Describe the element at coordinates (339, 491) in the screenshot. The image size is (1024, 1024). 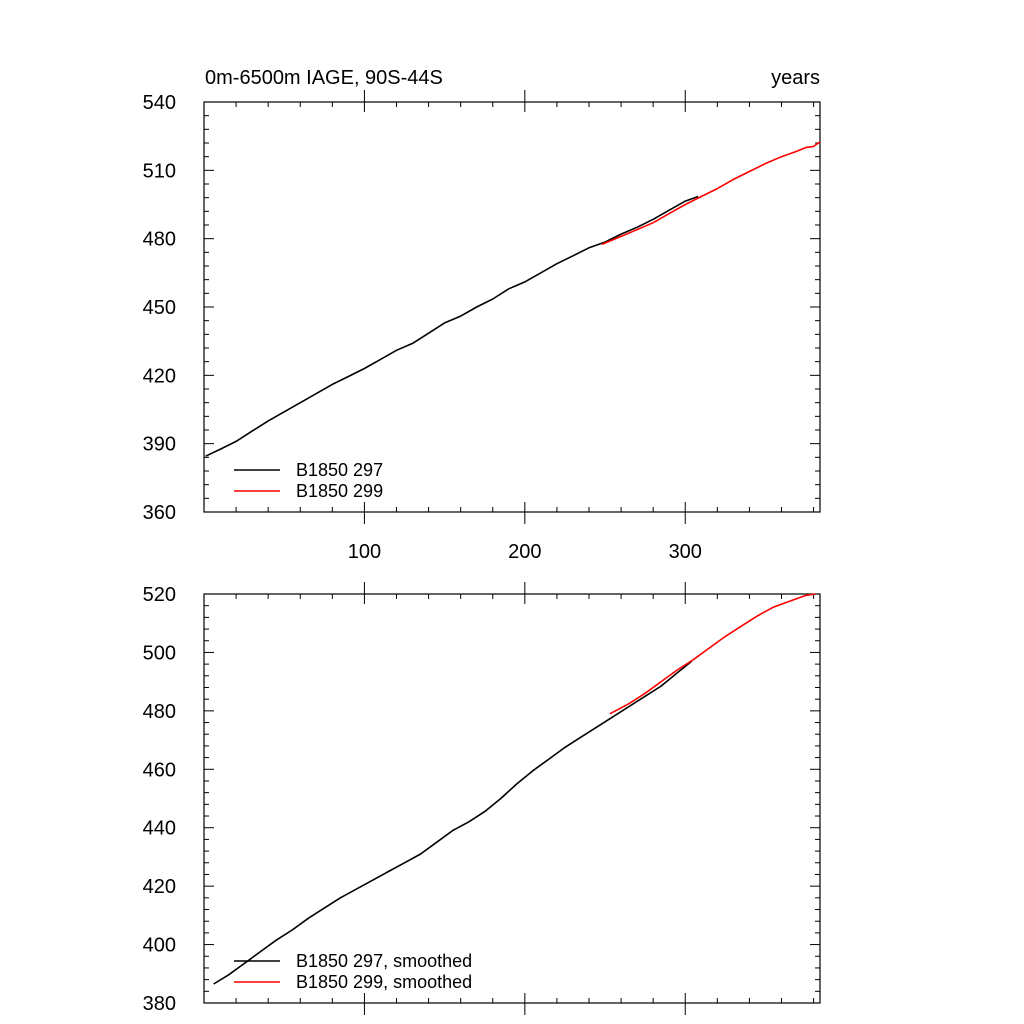
I see `legend-label-2: B1850 299` at that location.